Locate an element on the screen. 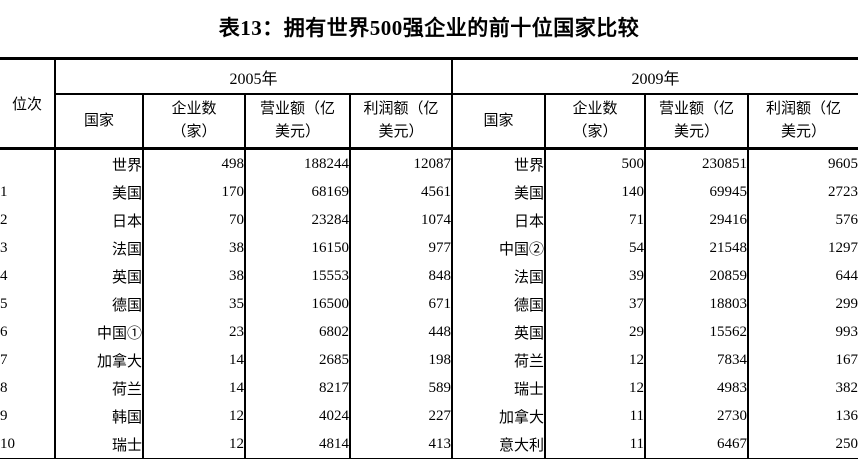 This screenshot has height=459, width=858. revenue-cell-2005: 23284 is located at coordinates (298, 220).